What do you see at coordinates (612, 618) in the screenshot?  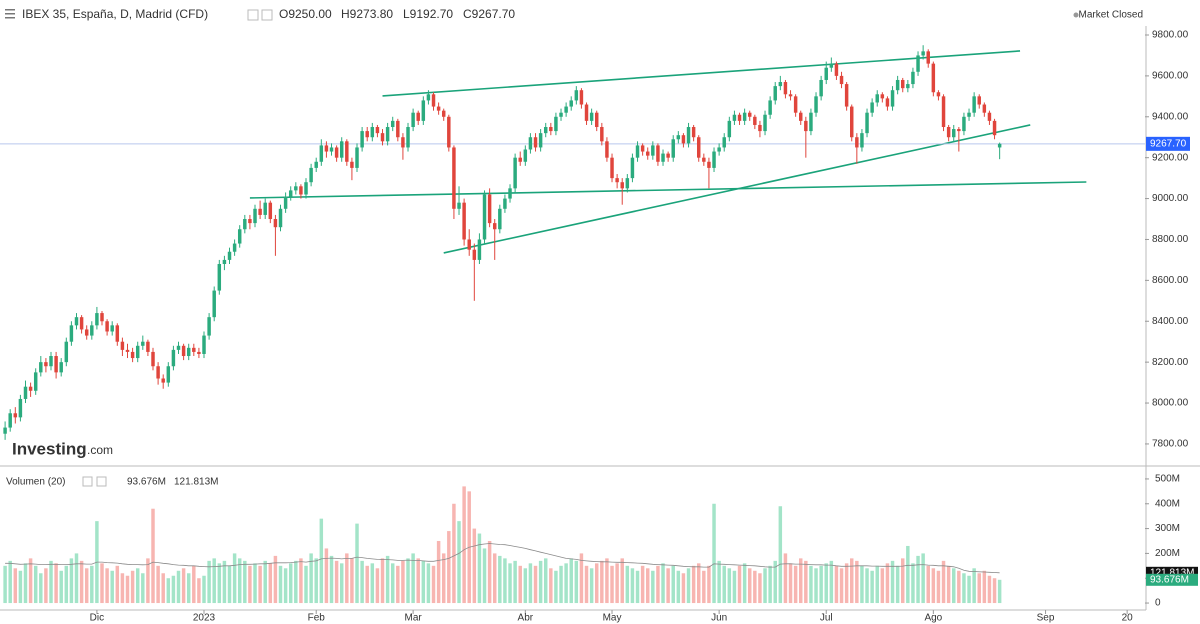 I see `x-tick-label: May` at bounding box center [612, 618].